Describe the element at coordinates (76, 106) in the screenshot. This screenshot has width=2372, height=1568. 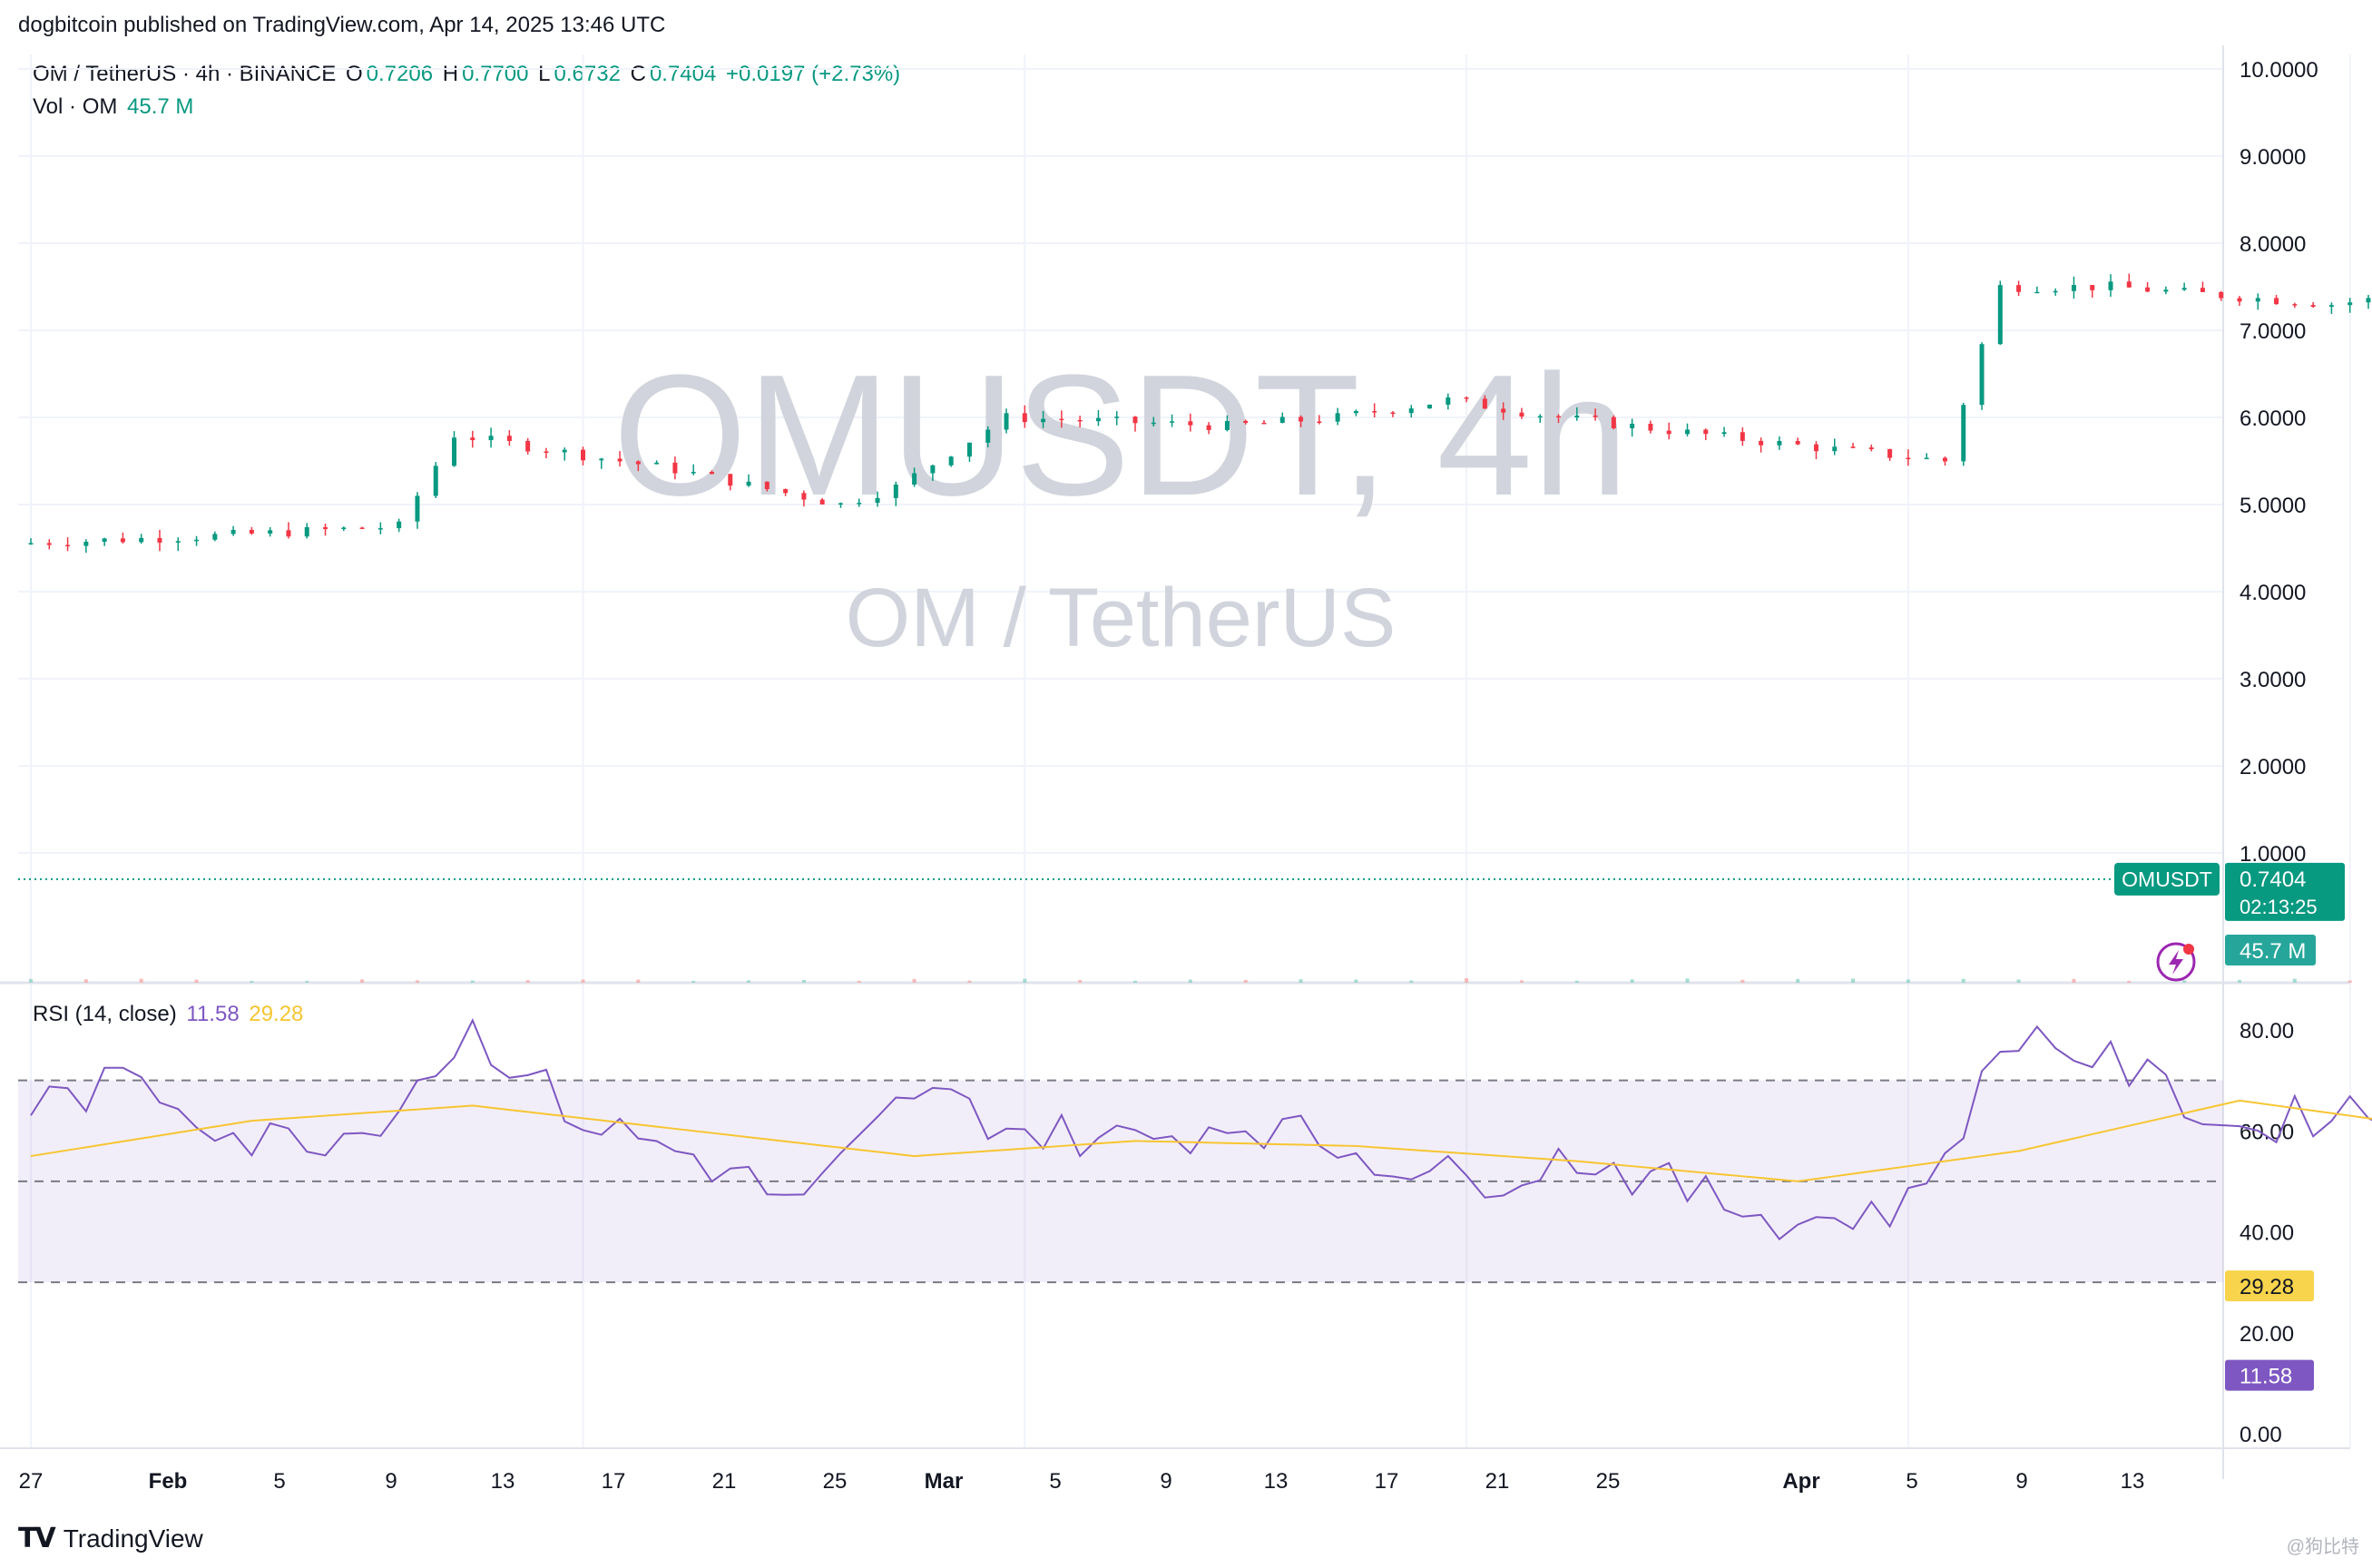
I see `volume-label: Vol · OM` at that location.